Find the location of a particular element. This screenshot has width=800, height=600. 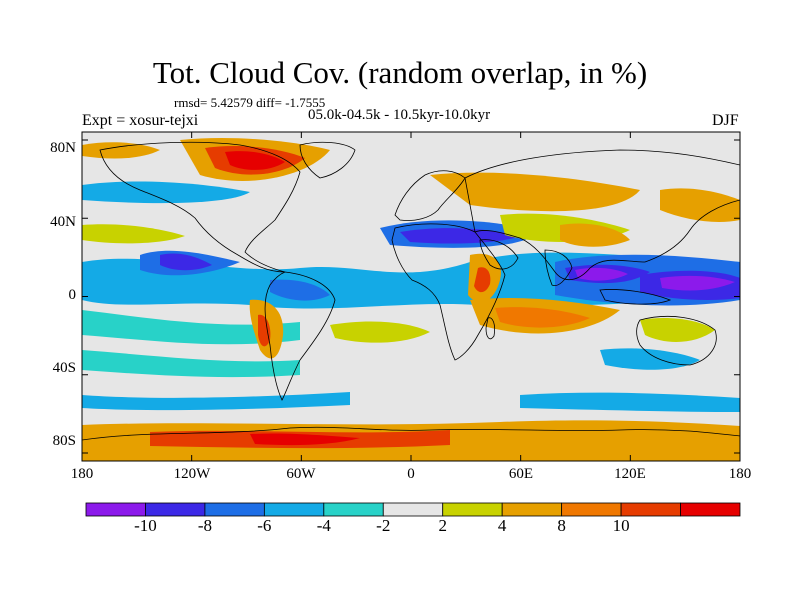

lat-tick-label: 80S is located at coordinates (64, 441).